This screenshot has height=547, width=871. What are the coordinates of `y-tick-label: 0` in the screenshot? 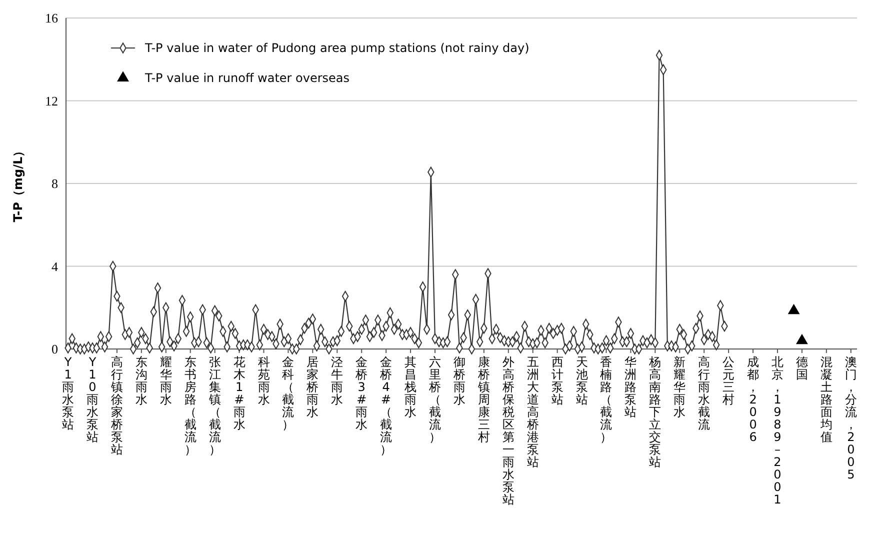 It's located at (55, 349).